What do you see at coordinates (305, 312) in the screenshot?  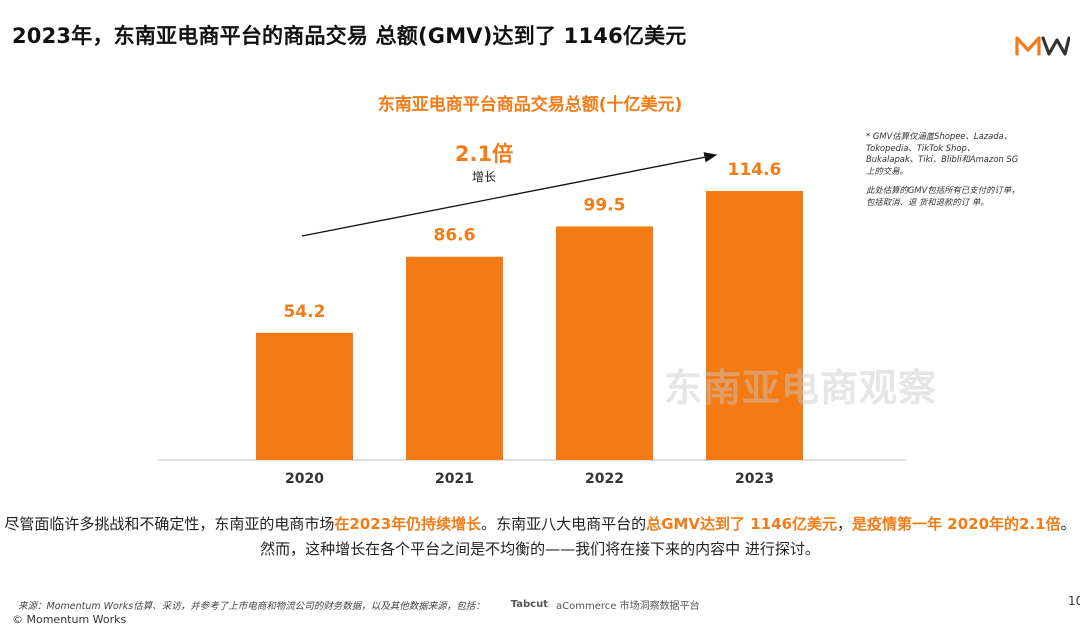 I see `data-label-2020: 54.2` at bounding box center [305, 312].